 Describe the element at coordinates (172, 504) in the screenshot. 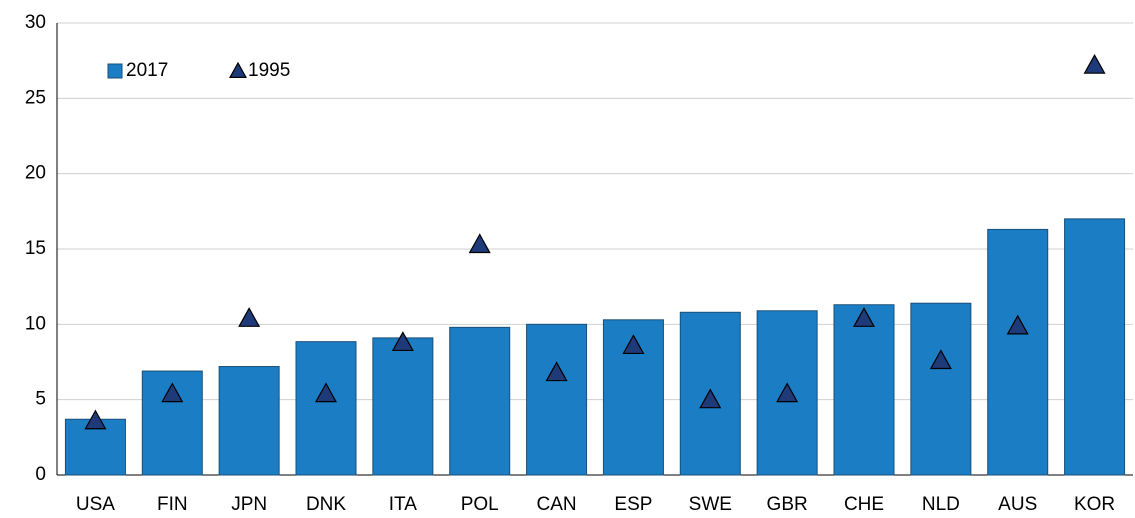

I see `x-tick-label: FIN` at that location.